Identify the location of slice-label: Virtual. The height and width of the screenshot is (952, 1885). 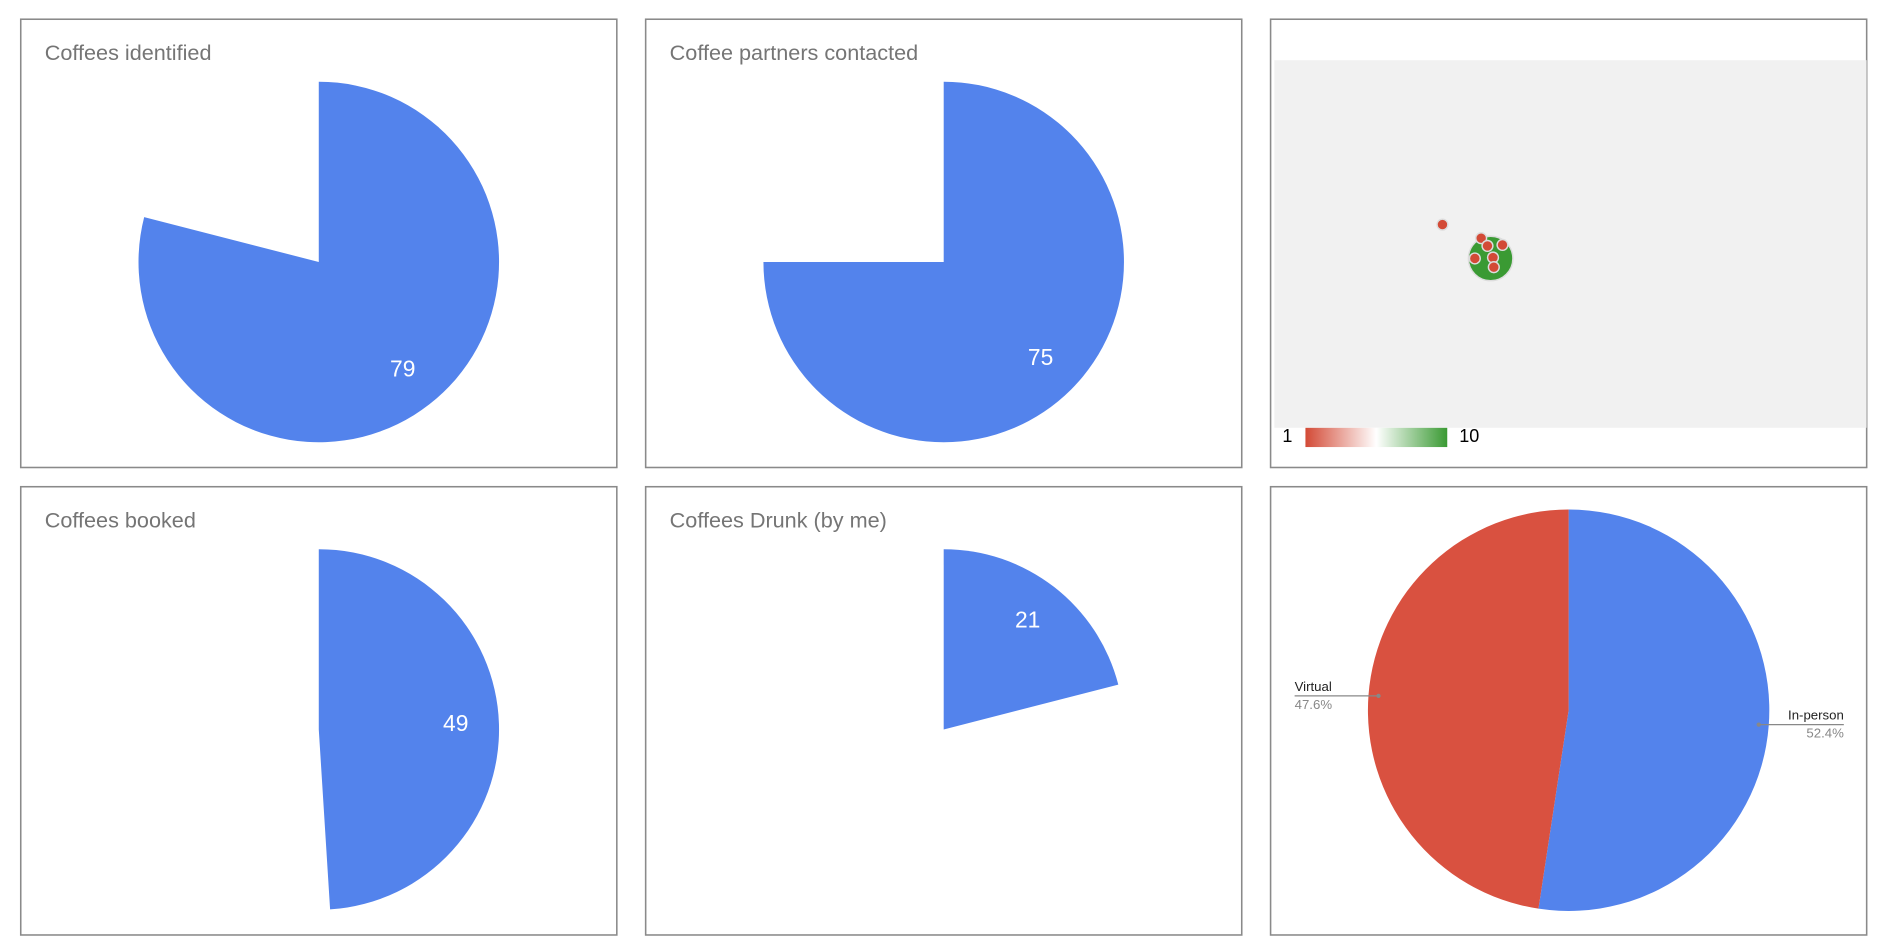
(1313, 686).